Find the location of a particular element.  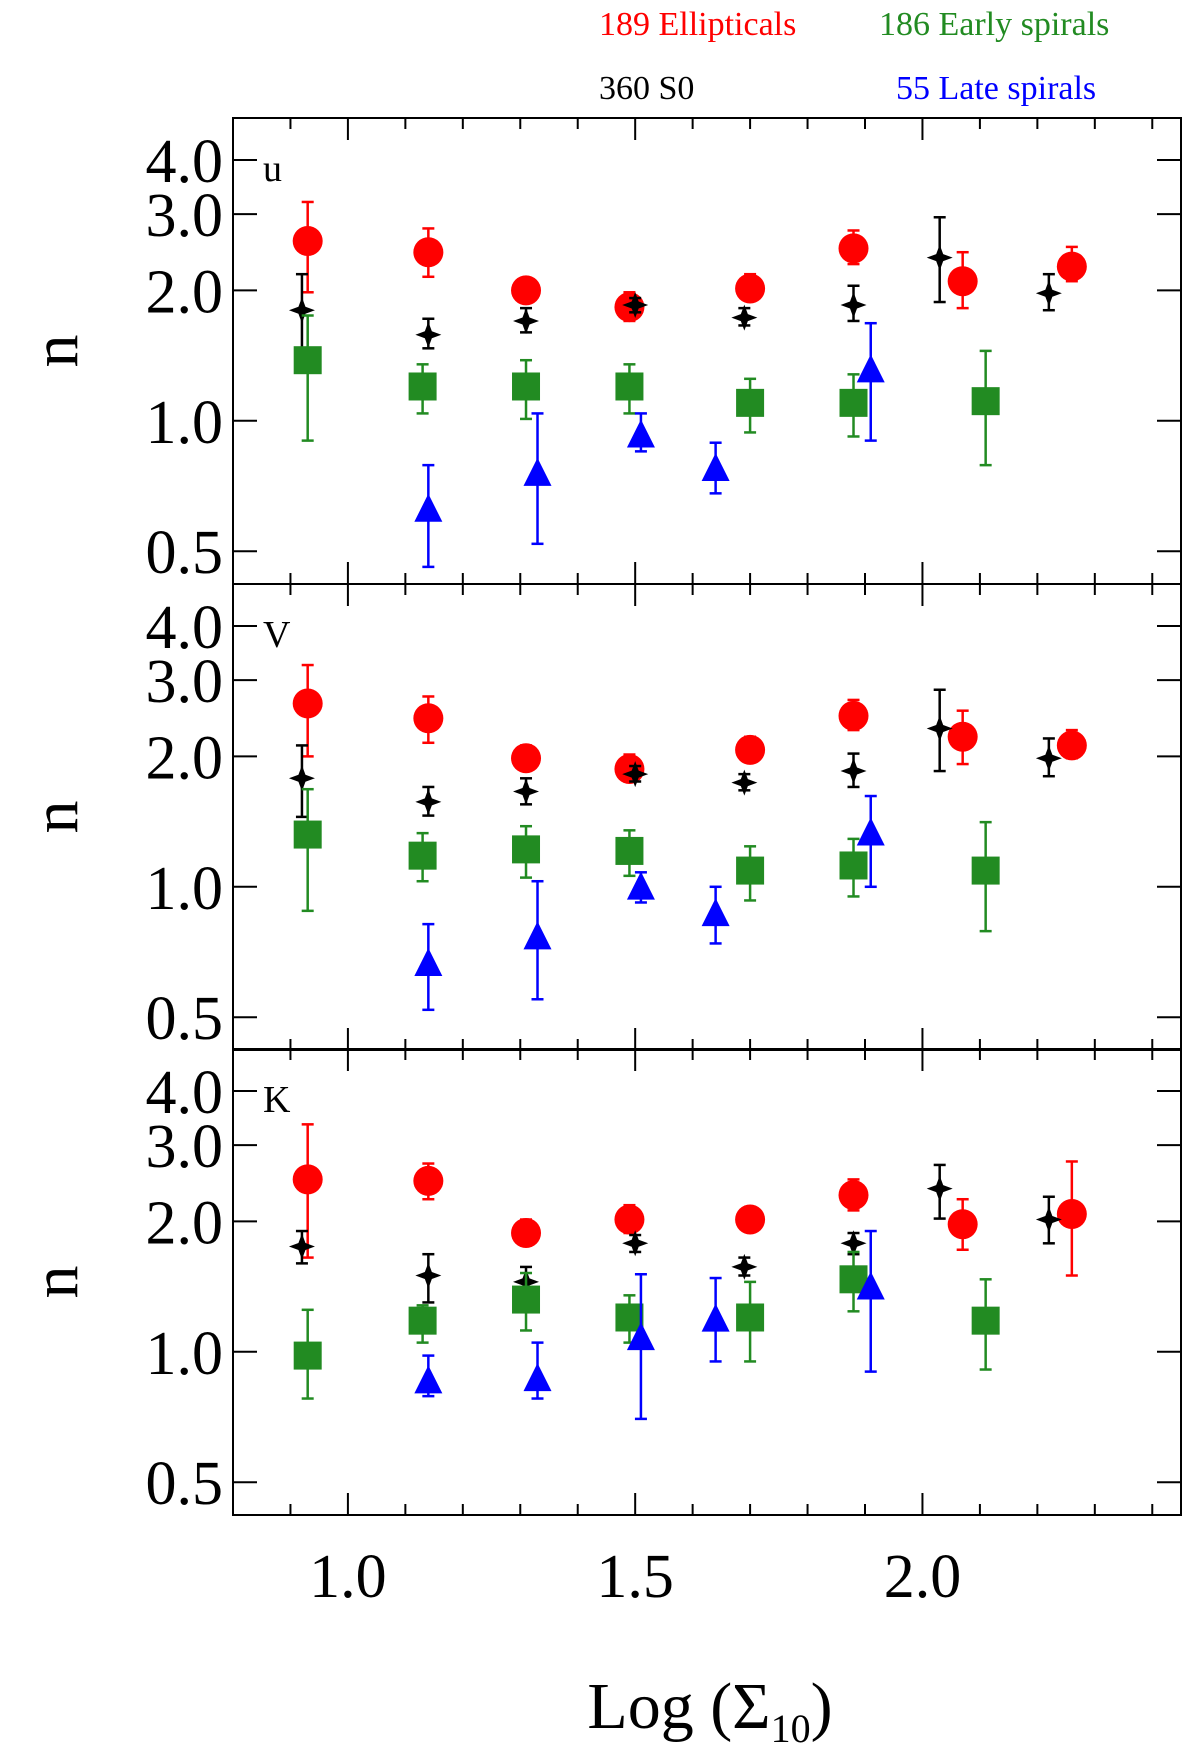

legend-s0: 360 S0 is located at coordinates (647, 88).